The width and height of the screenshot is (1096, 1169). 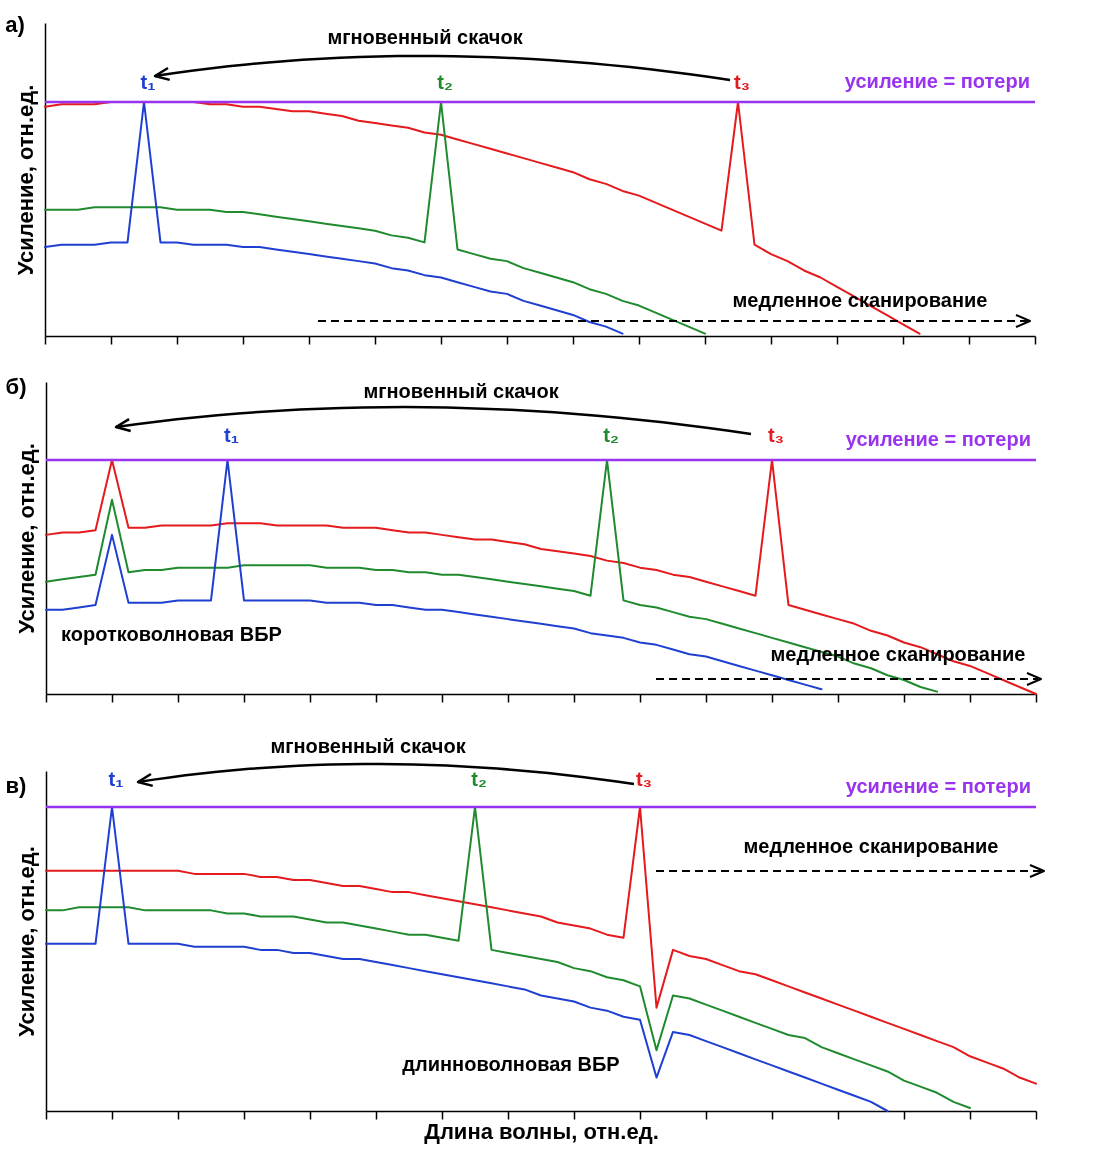 I want to click on annotation: длинноволновая ВБР, so click(x=511, y=1064).